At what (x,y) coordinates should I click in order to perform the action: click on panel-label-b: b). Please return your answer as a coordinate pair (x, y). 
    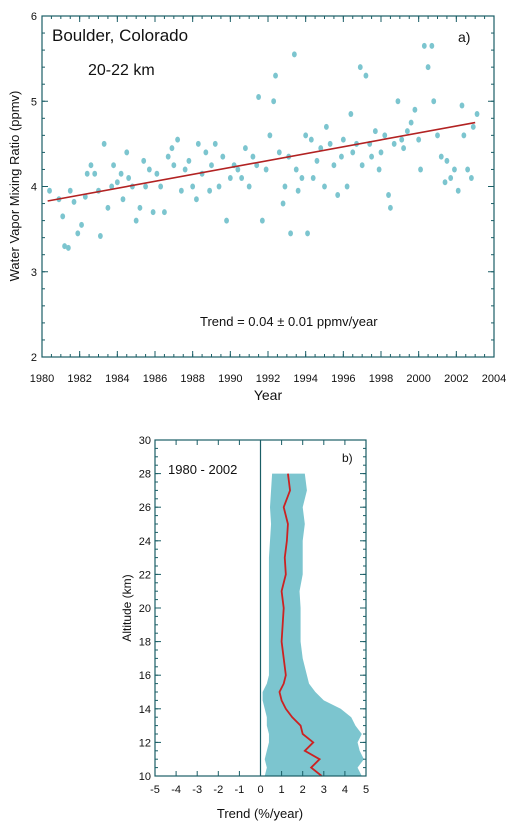
    Looking at the image, I should click on (347, 458).